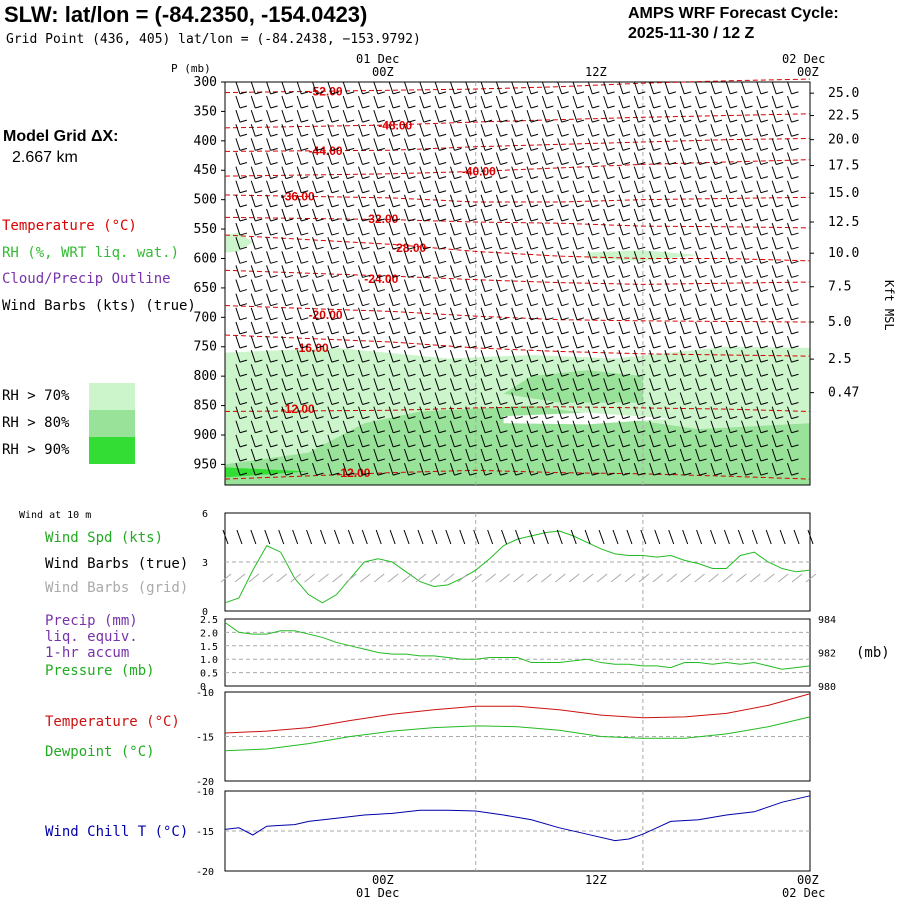 The image size is (900, 900). Describe the element at coordinates (191, 68) in the screenshot. I see `pressure-axis-title: P (mb)` at that location.